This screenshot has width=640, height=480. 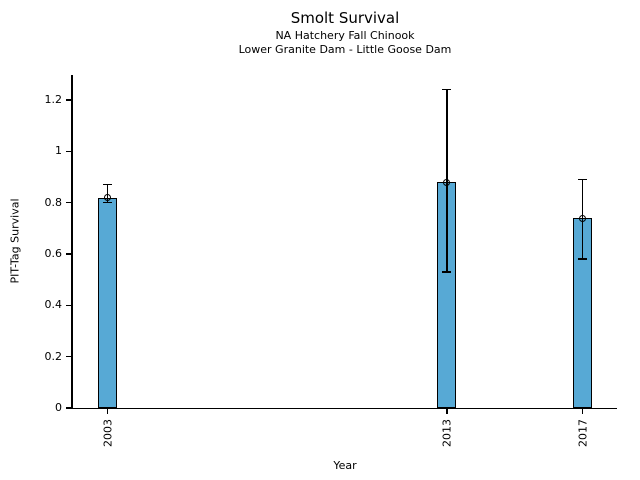 What do you see at coordinates (345, 35) in the screenshot?
I see `chart-subtitle-line1: NA Hatchery Fall Chinook` at bounding box center [345, 35].